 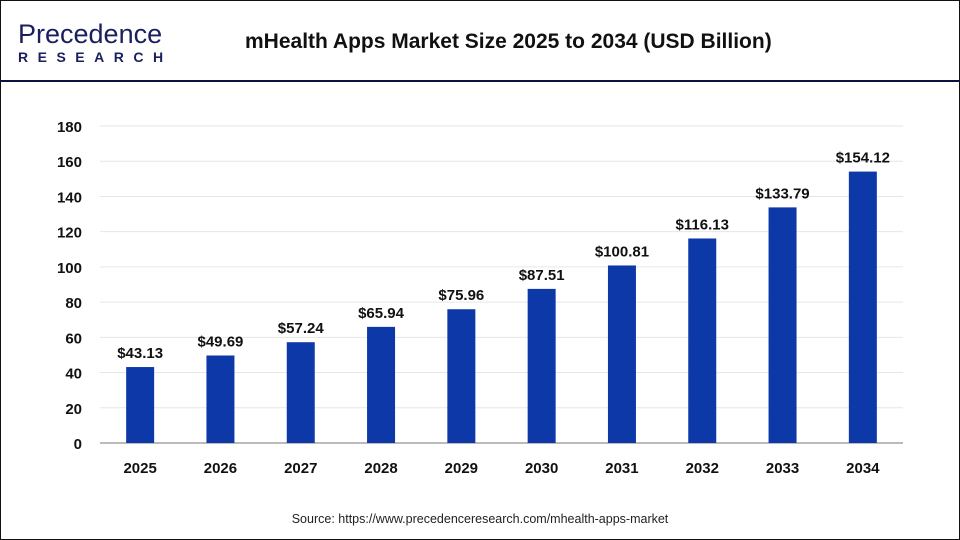 What do you see at coordinates (702, 468) in the screenshot?
I see `x-tick-label: 2032` at bounding box center [702, 468].